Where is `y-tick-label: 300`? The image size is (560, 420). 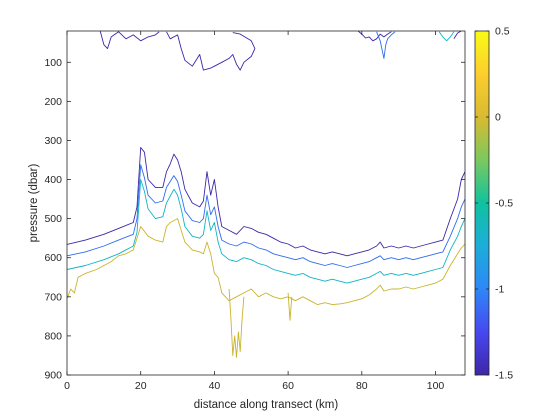 y-tick-label: 300 is located at coordinates (53, 141).